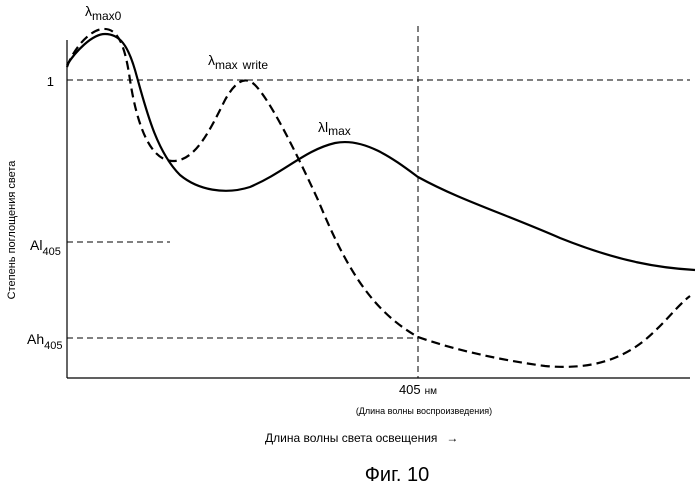  I want to click on al405-label: Al405, so click(45, 247).